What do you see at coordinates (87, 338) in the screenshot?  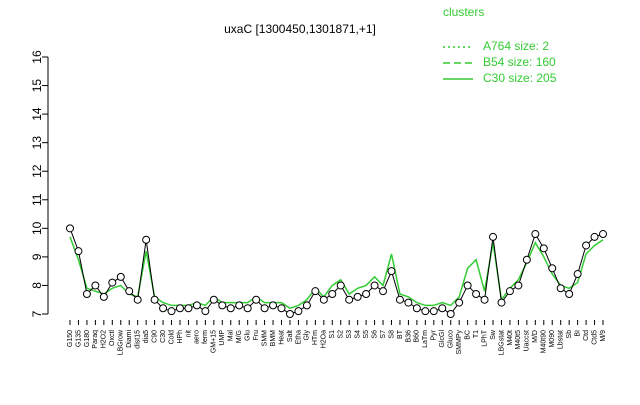 I see `x-tick-label: G180` at bounding box center [87, 338].